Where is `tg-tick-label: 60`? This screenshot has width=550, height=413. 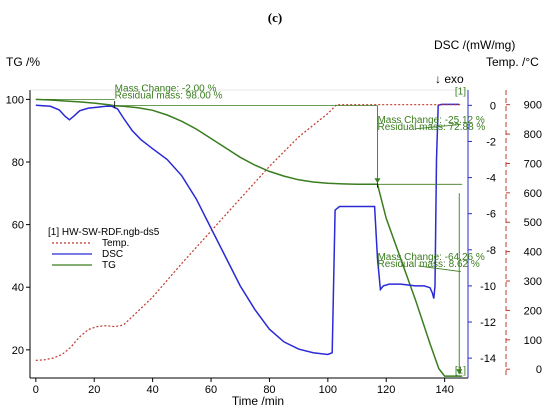
tg-tick-label: 60 is located at coordinates (18, 226).